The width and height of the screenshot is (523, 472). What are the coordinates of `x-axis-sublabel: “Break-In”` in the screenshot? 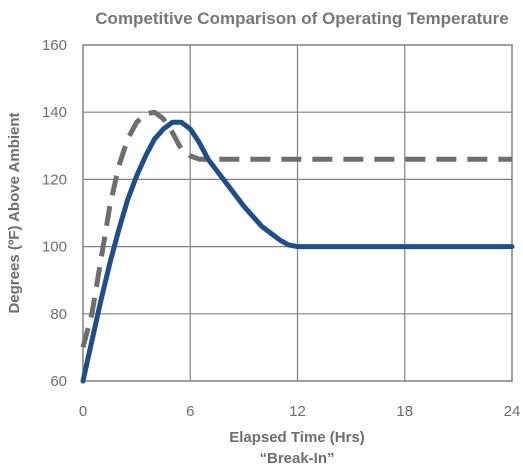 It's located at (296, 458).